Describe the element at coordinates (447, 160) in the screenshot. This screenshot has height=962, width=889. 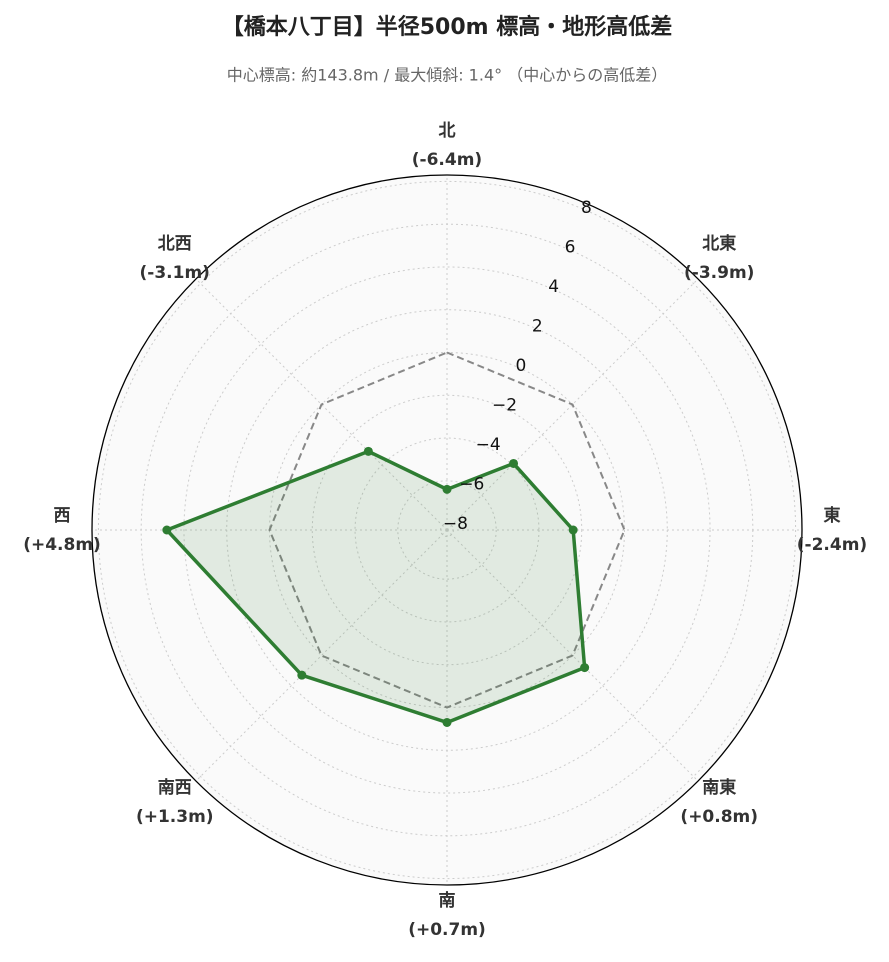
I see `value-label: (-6.4m)` at that location.